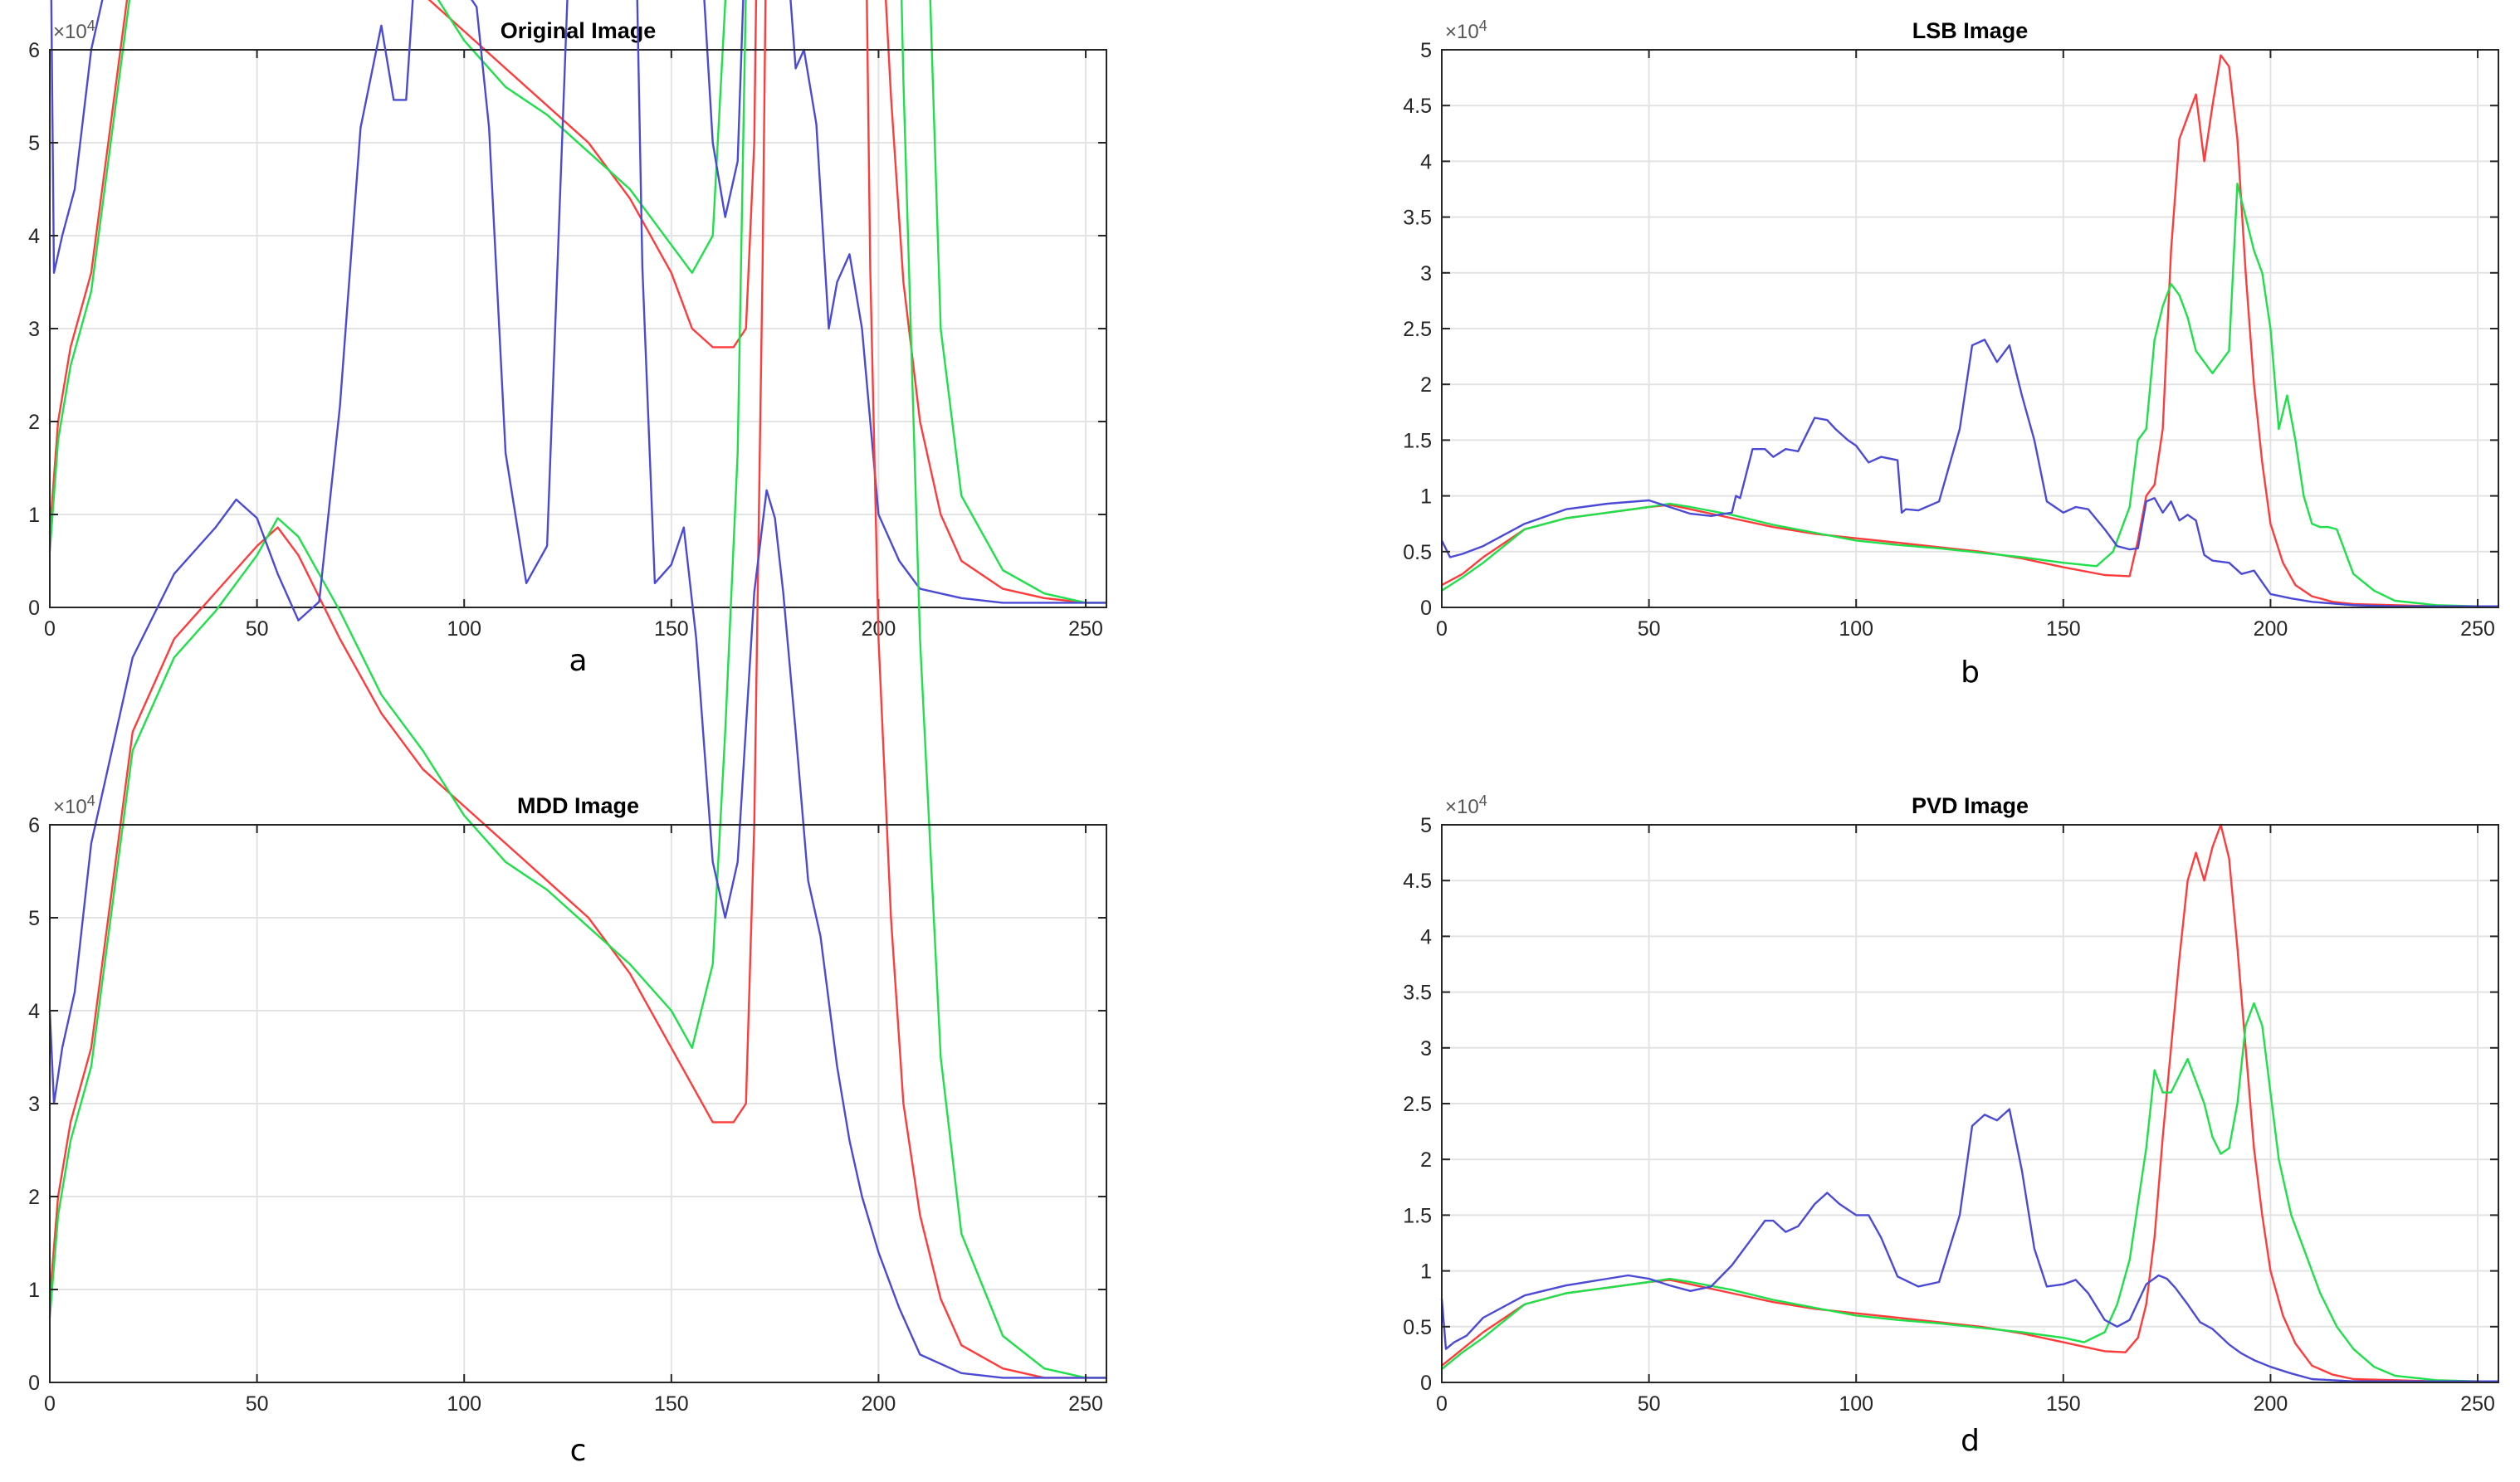  What do you see at coordinates (1970, 1441) in the screenshot?
I see `panel-caption: d` at bounding box center [1970, 1441].